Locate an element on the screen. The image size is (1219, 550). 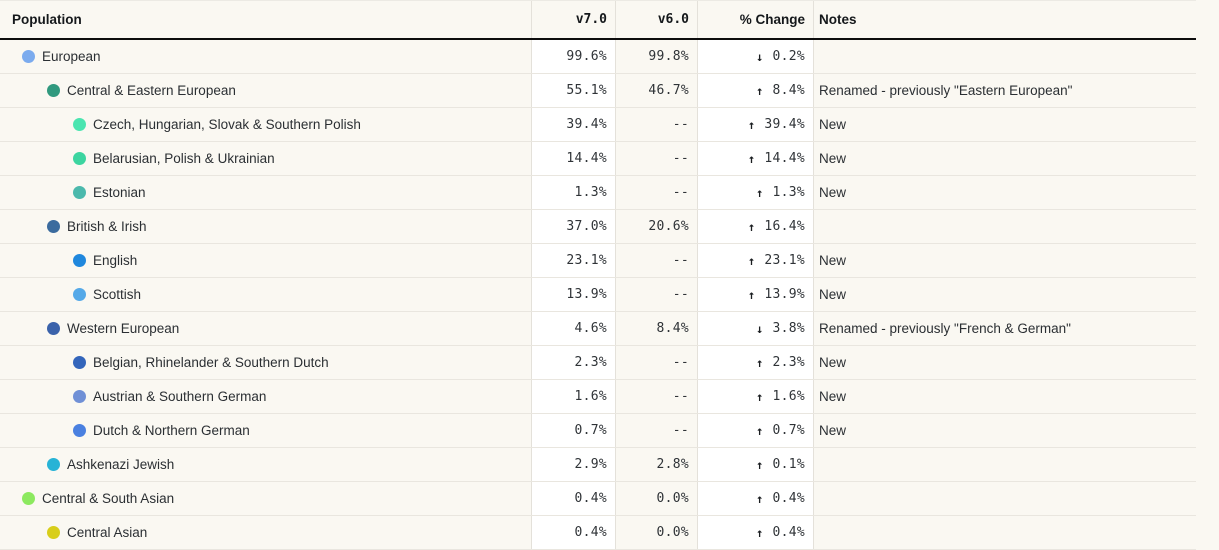
v7-value: 2.3% is located at coordinates (573, 362).